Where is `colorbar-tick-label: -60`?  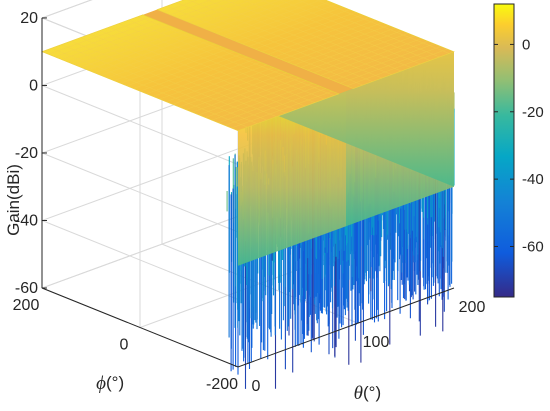
colorbar-tick-label: -60 is located at coordinates (533, 246).